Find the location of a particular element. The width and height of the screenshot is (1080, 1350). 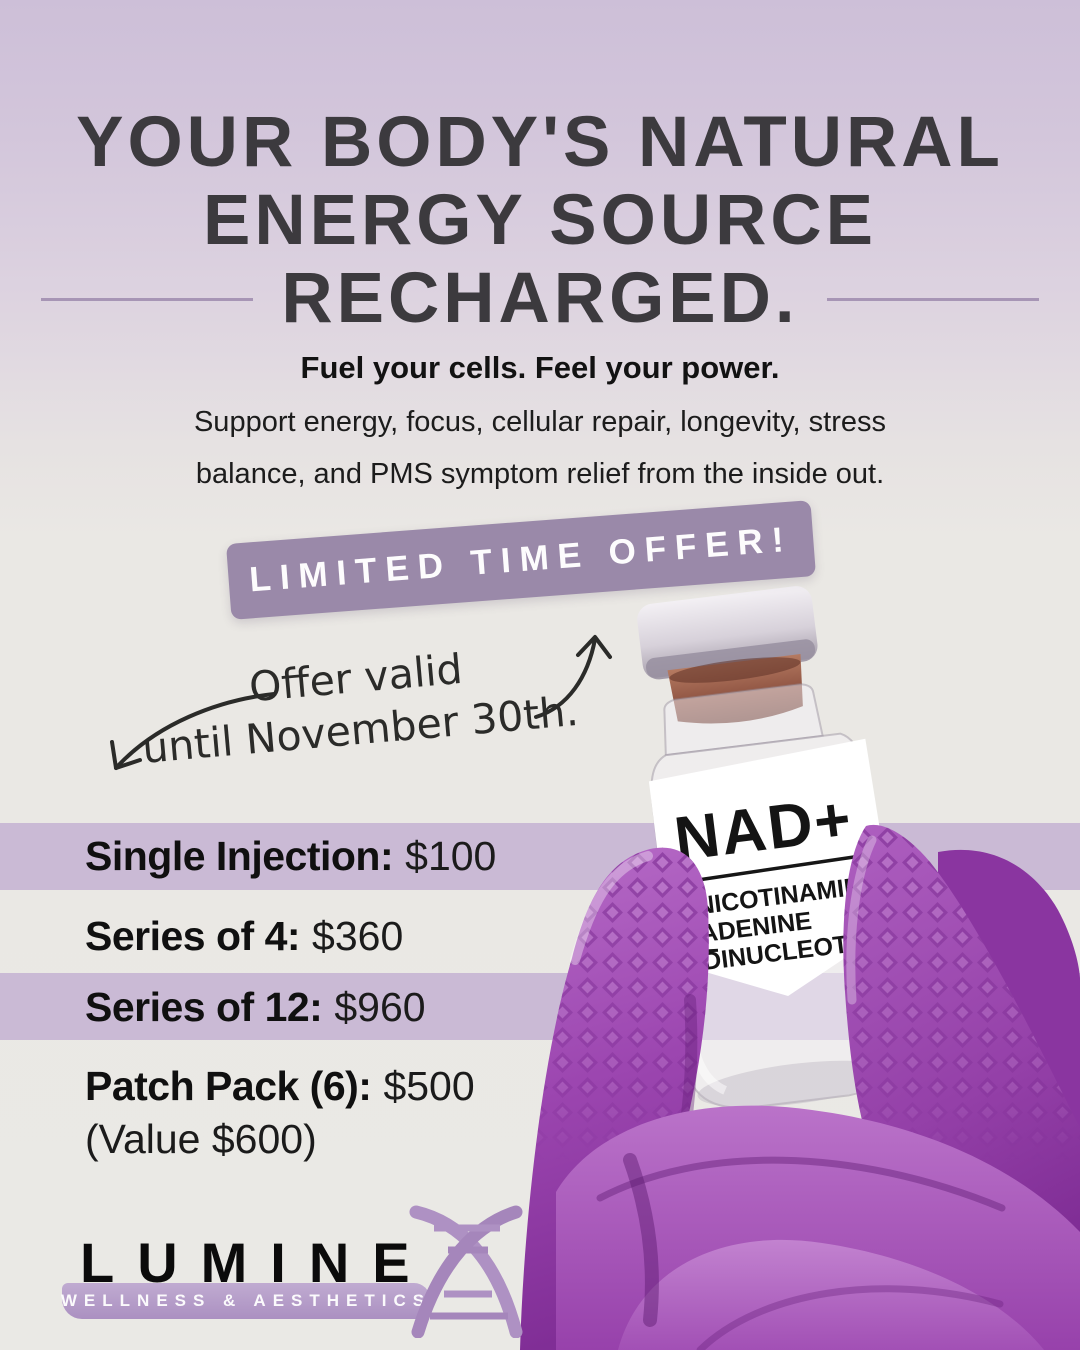

subheadline: Fuel your cells. Feel your power. is located at coordinates (540, 367).